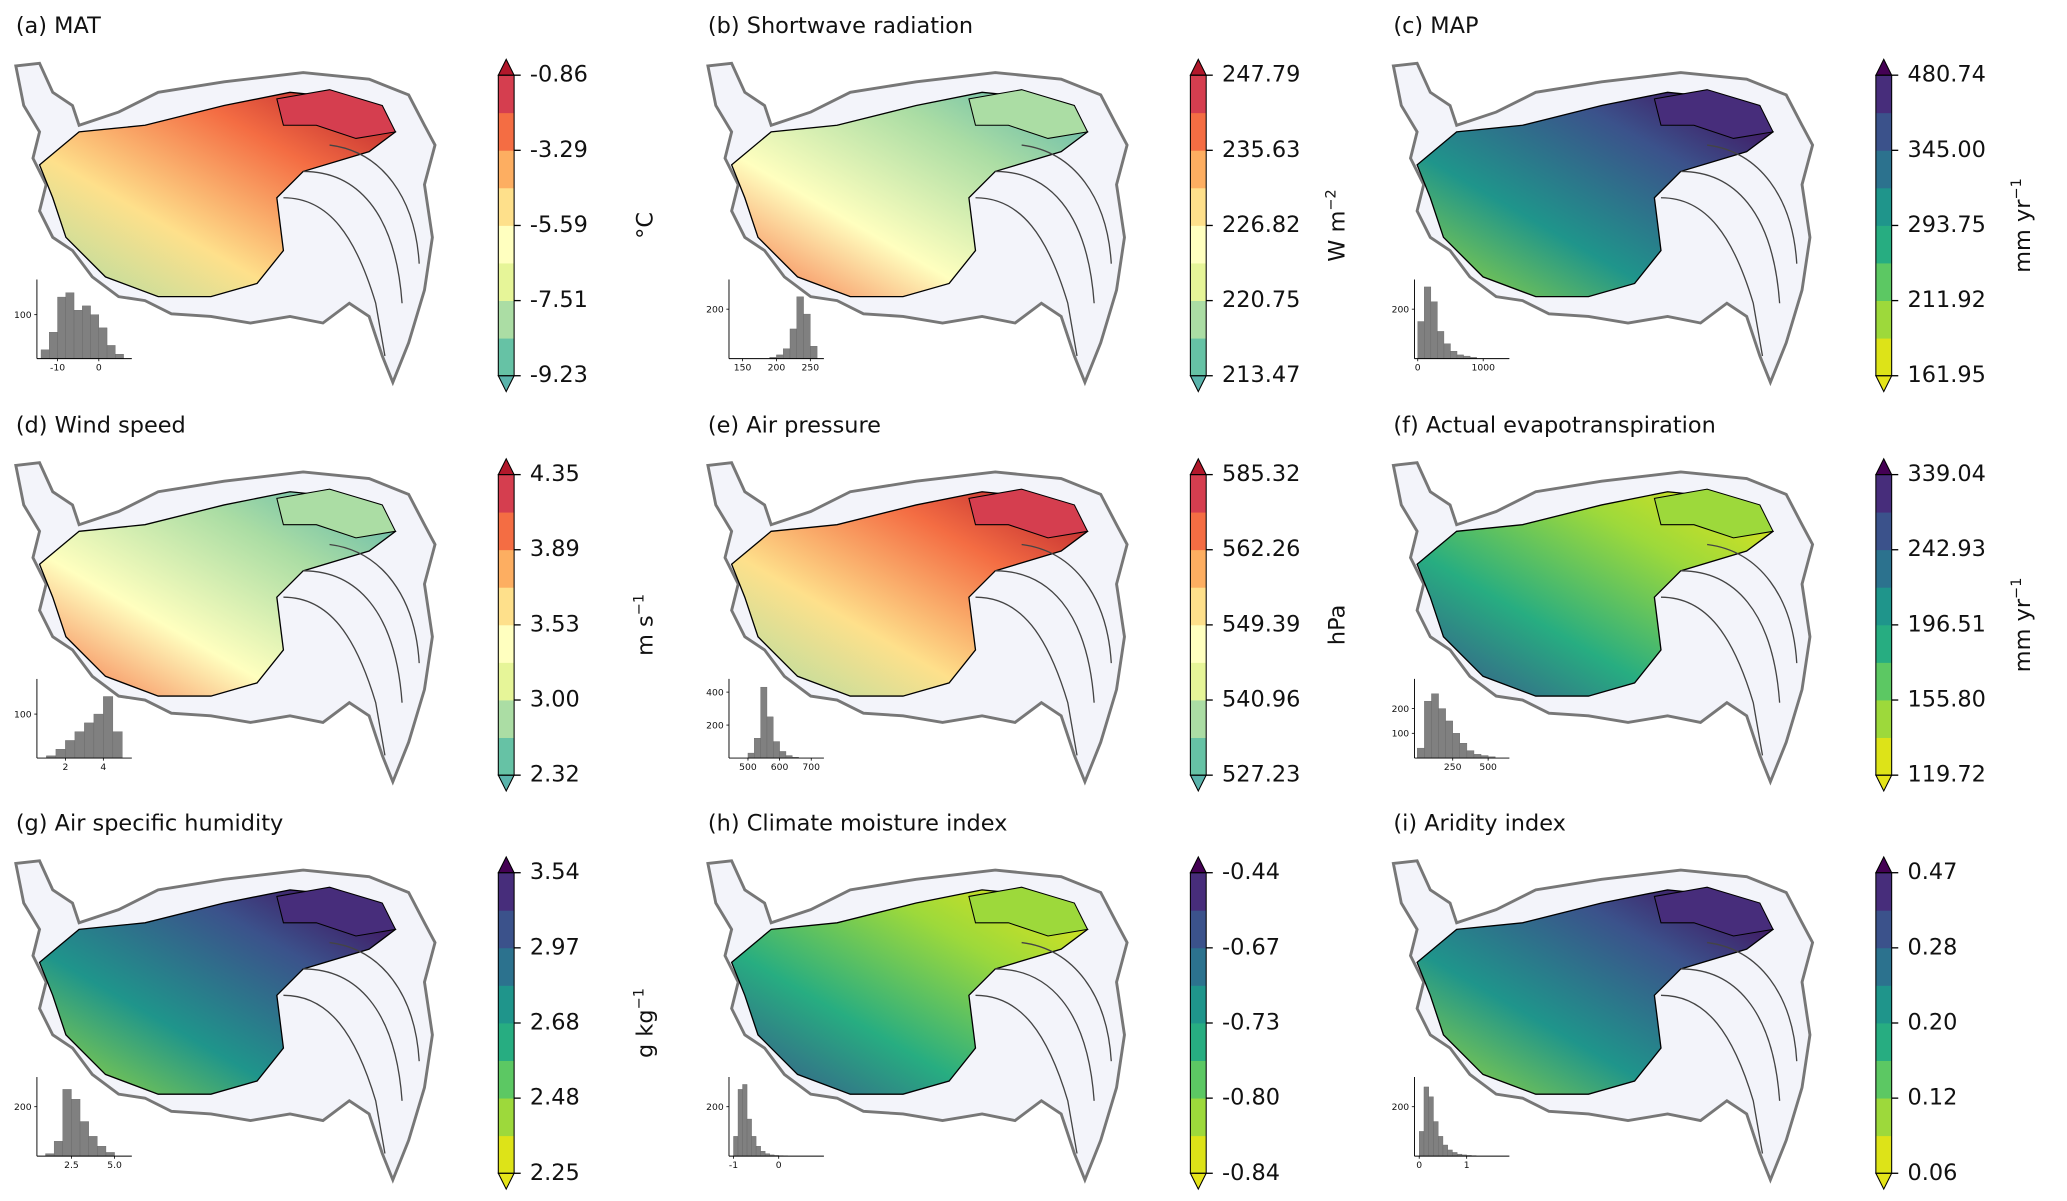 Image resolution: width=2067 pixels, height=1201 pixels. Describe the element at coordinates (114, 1165) in the screenshot. I see `histogram-x-tick-label: 5.0` at that location.